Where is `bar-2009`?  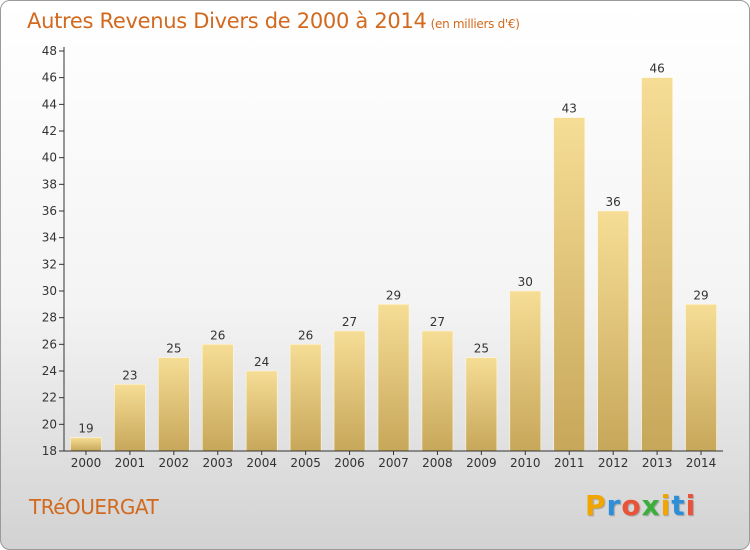 bar-2009 is located at coordinates (481, 404).